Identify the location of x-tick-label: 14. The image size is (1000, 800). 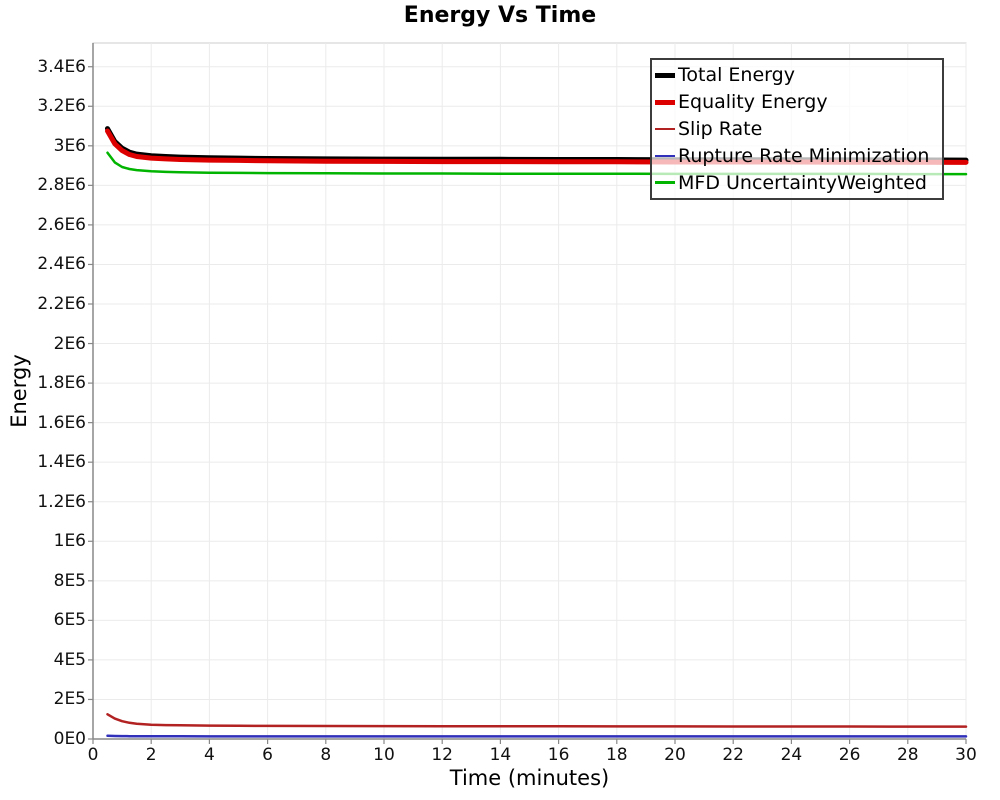
(500, 755).